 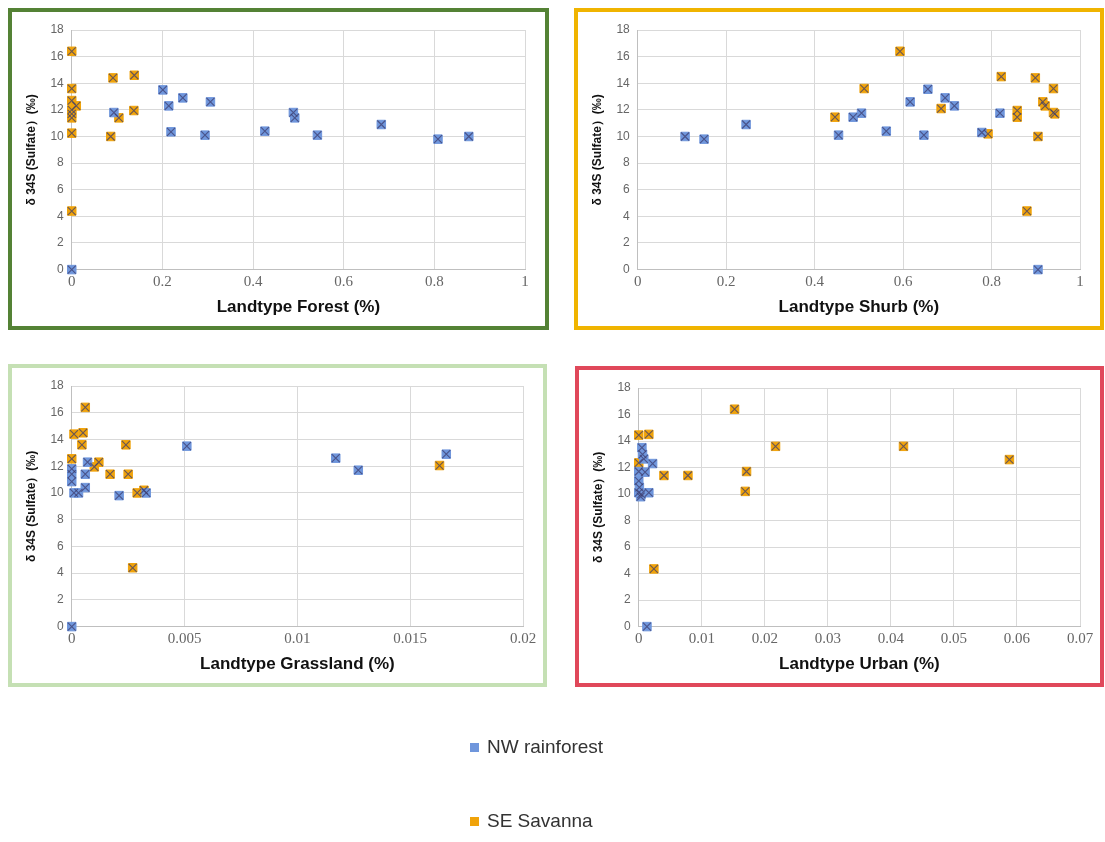 What do you see at coordinates (1017, 637) in the screenshot?
I see `x-tick-label: 0.06` at bounding box center [1017, 637].